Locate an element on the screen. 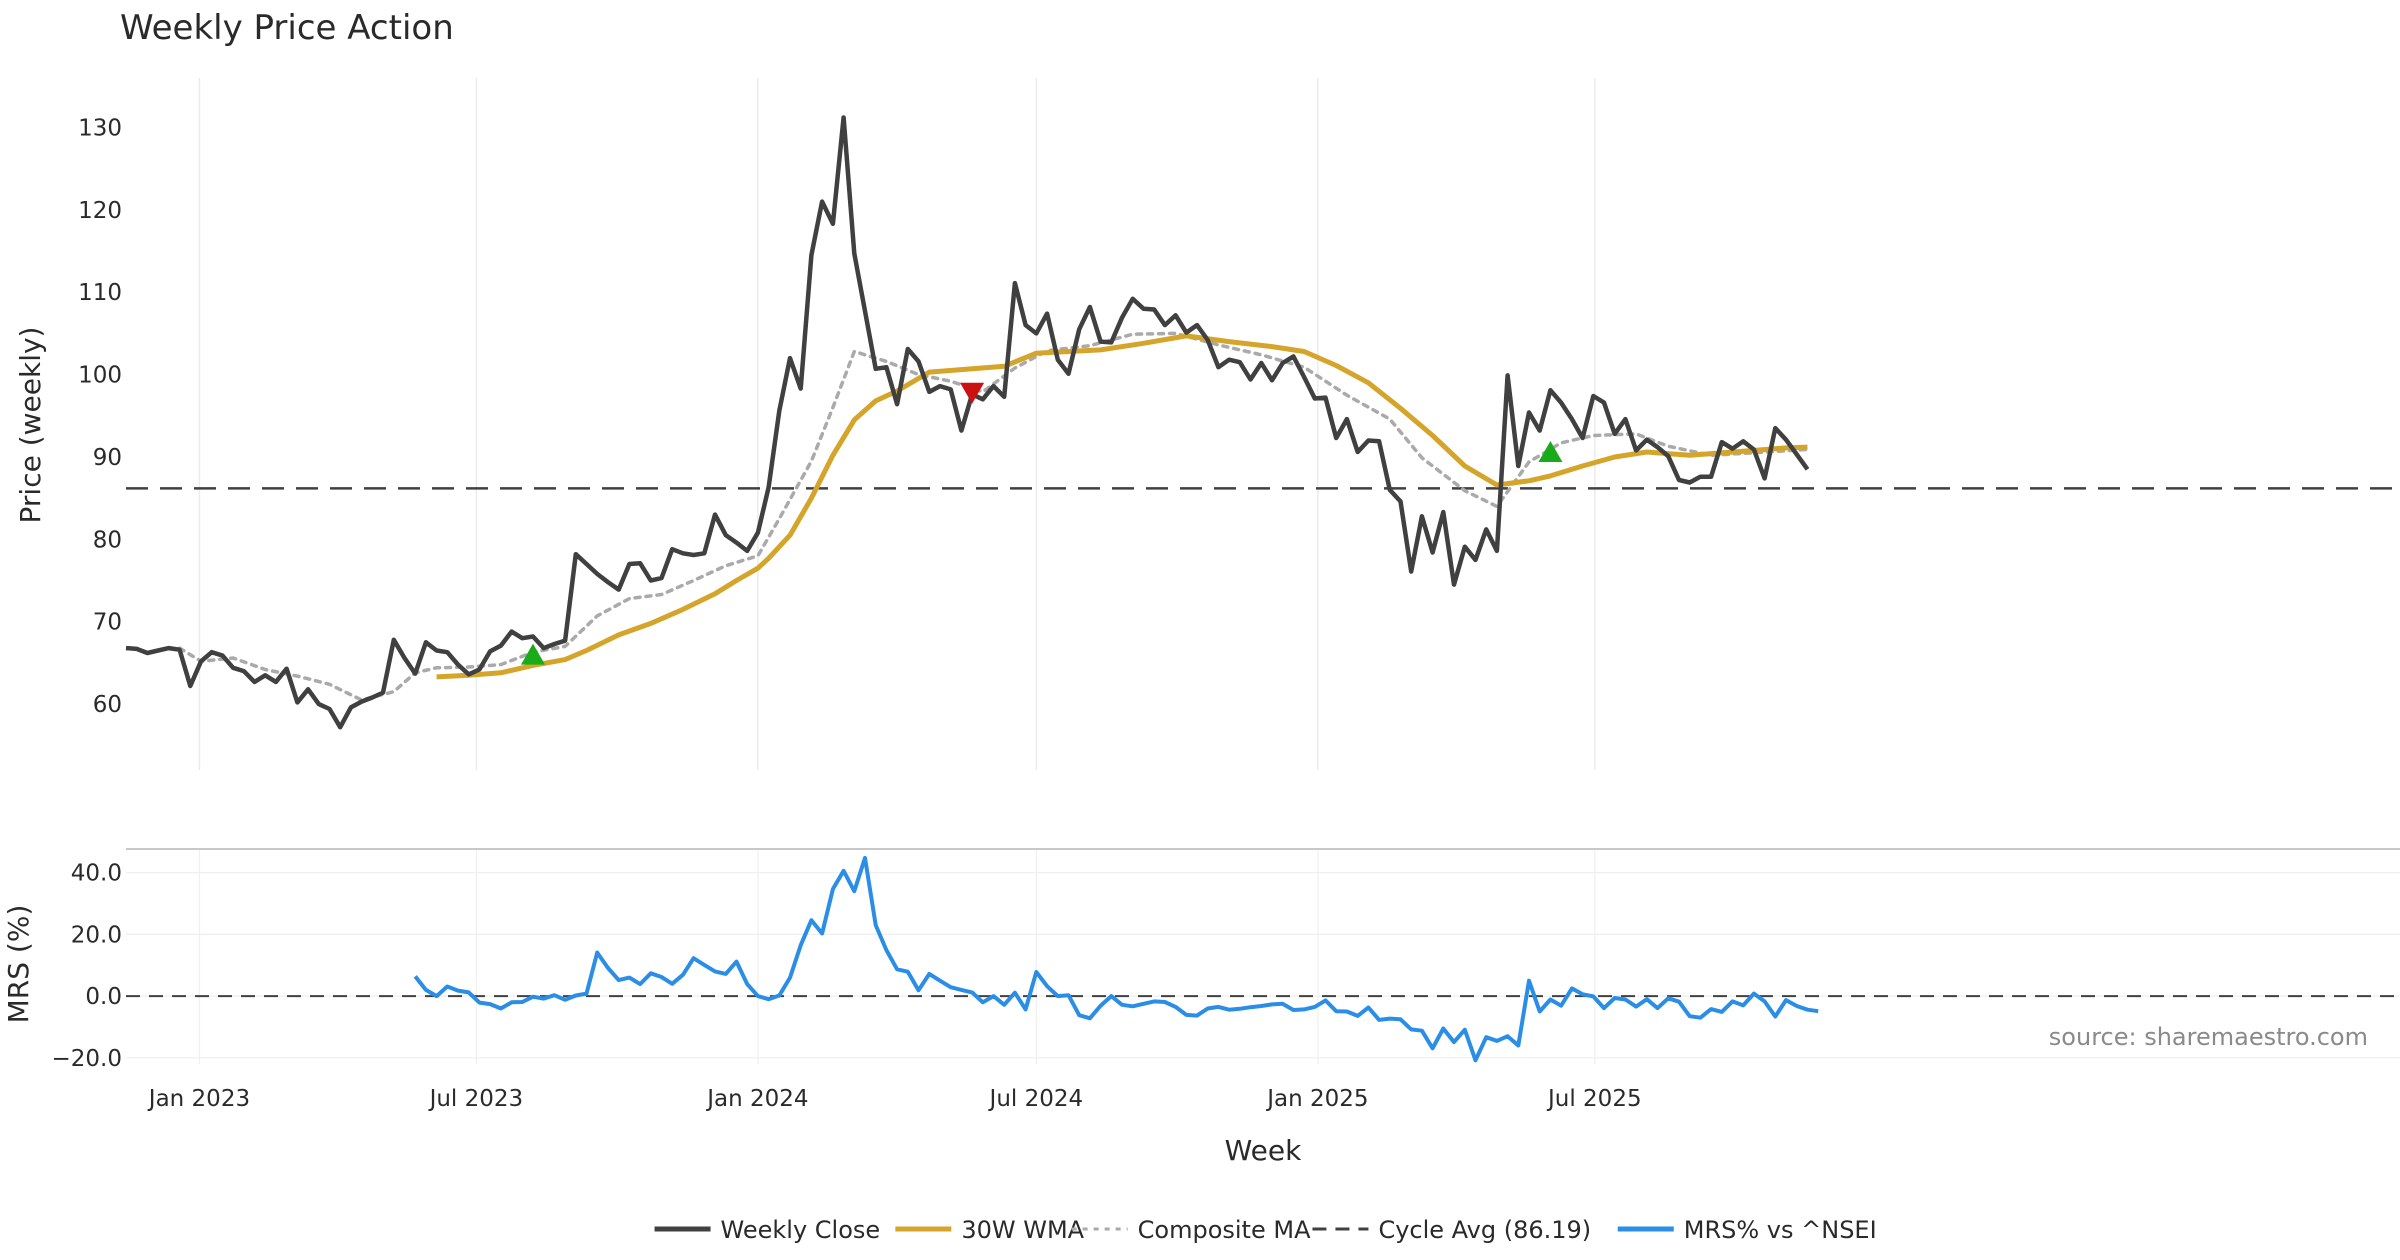 This screenshot has height=1260, width=2400. price-y-tick-0: 60 is located at coordinates (107, 705).